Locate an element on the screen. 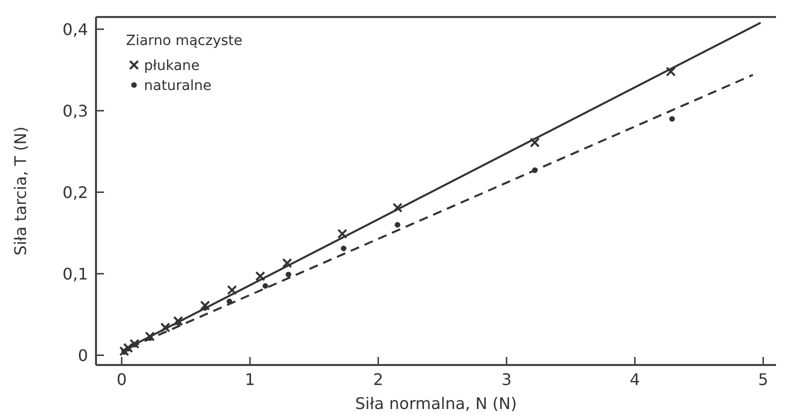  y-axis-title: Siła tarcia, T (N) is located at coordinates (20, 191).